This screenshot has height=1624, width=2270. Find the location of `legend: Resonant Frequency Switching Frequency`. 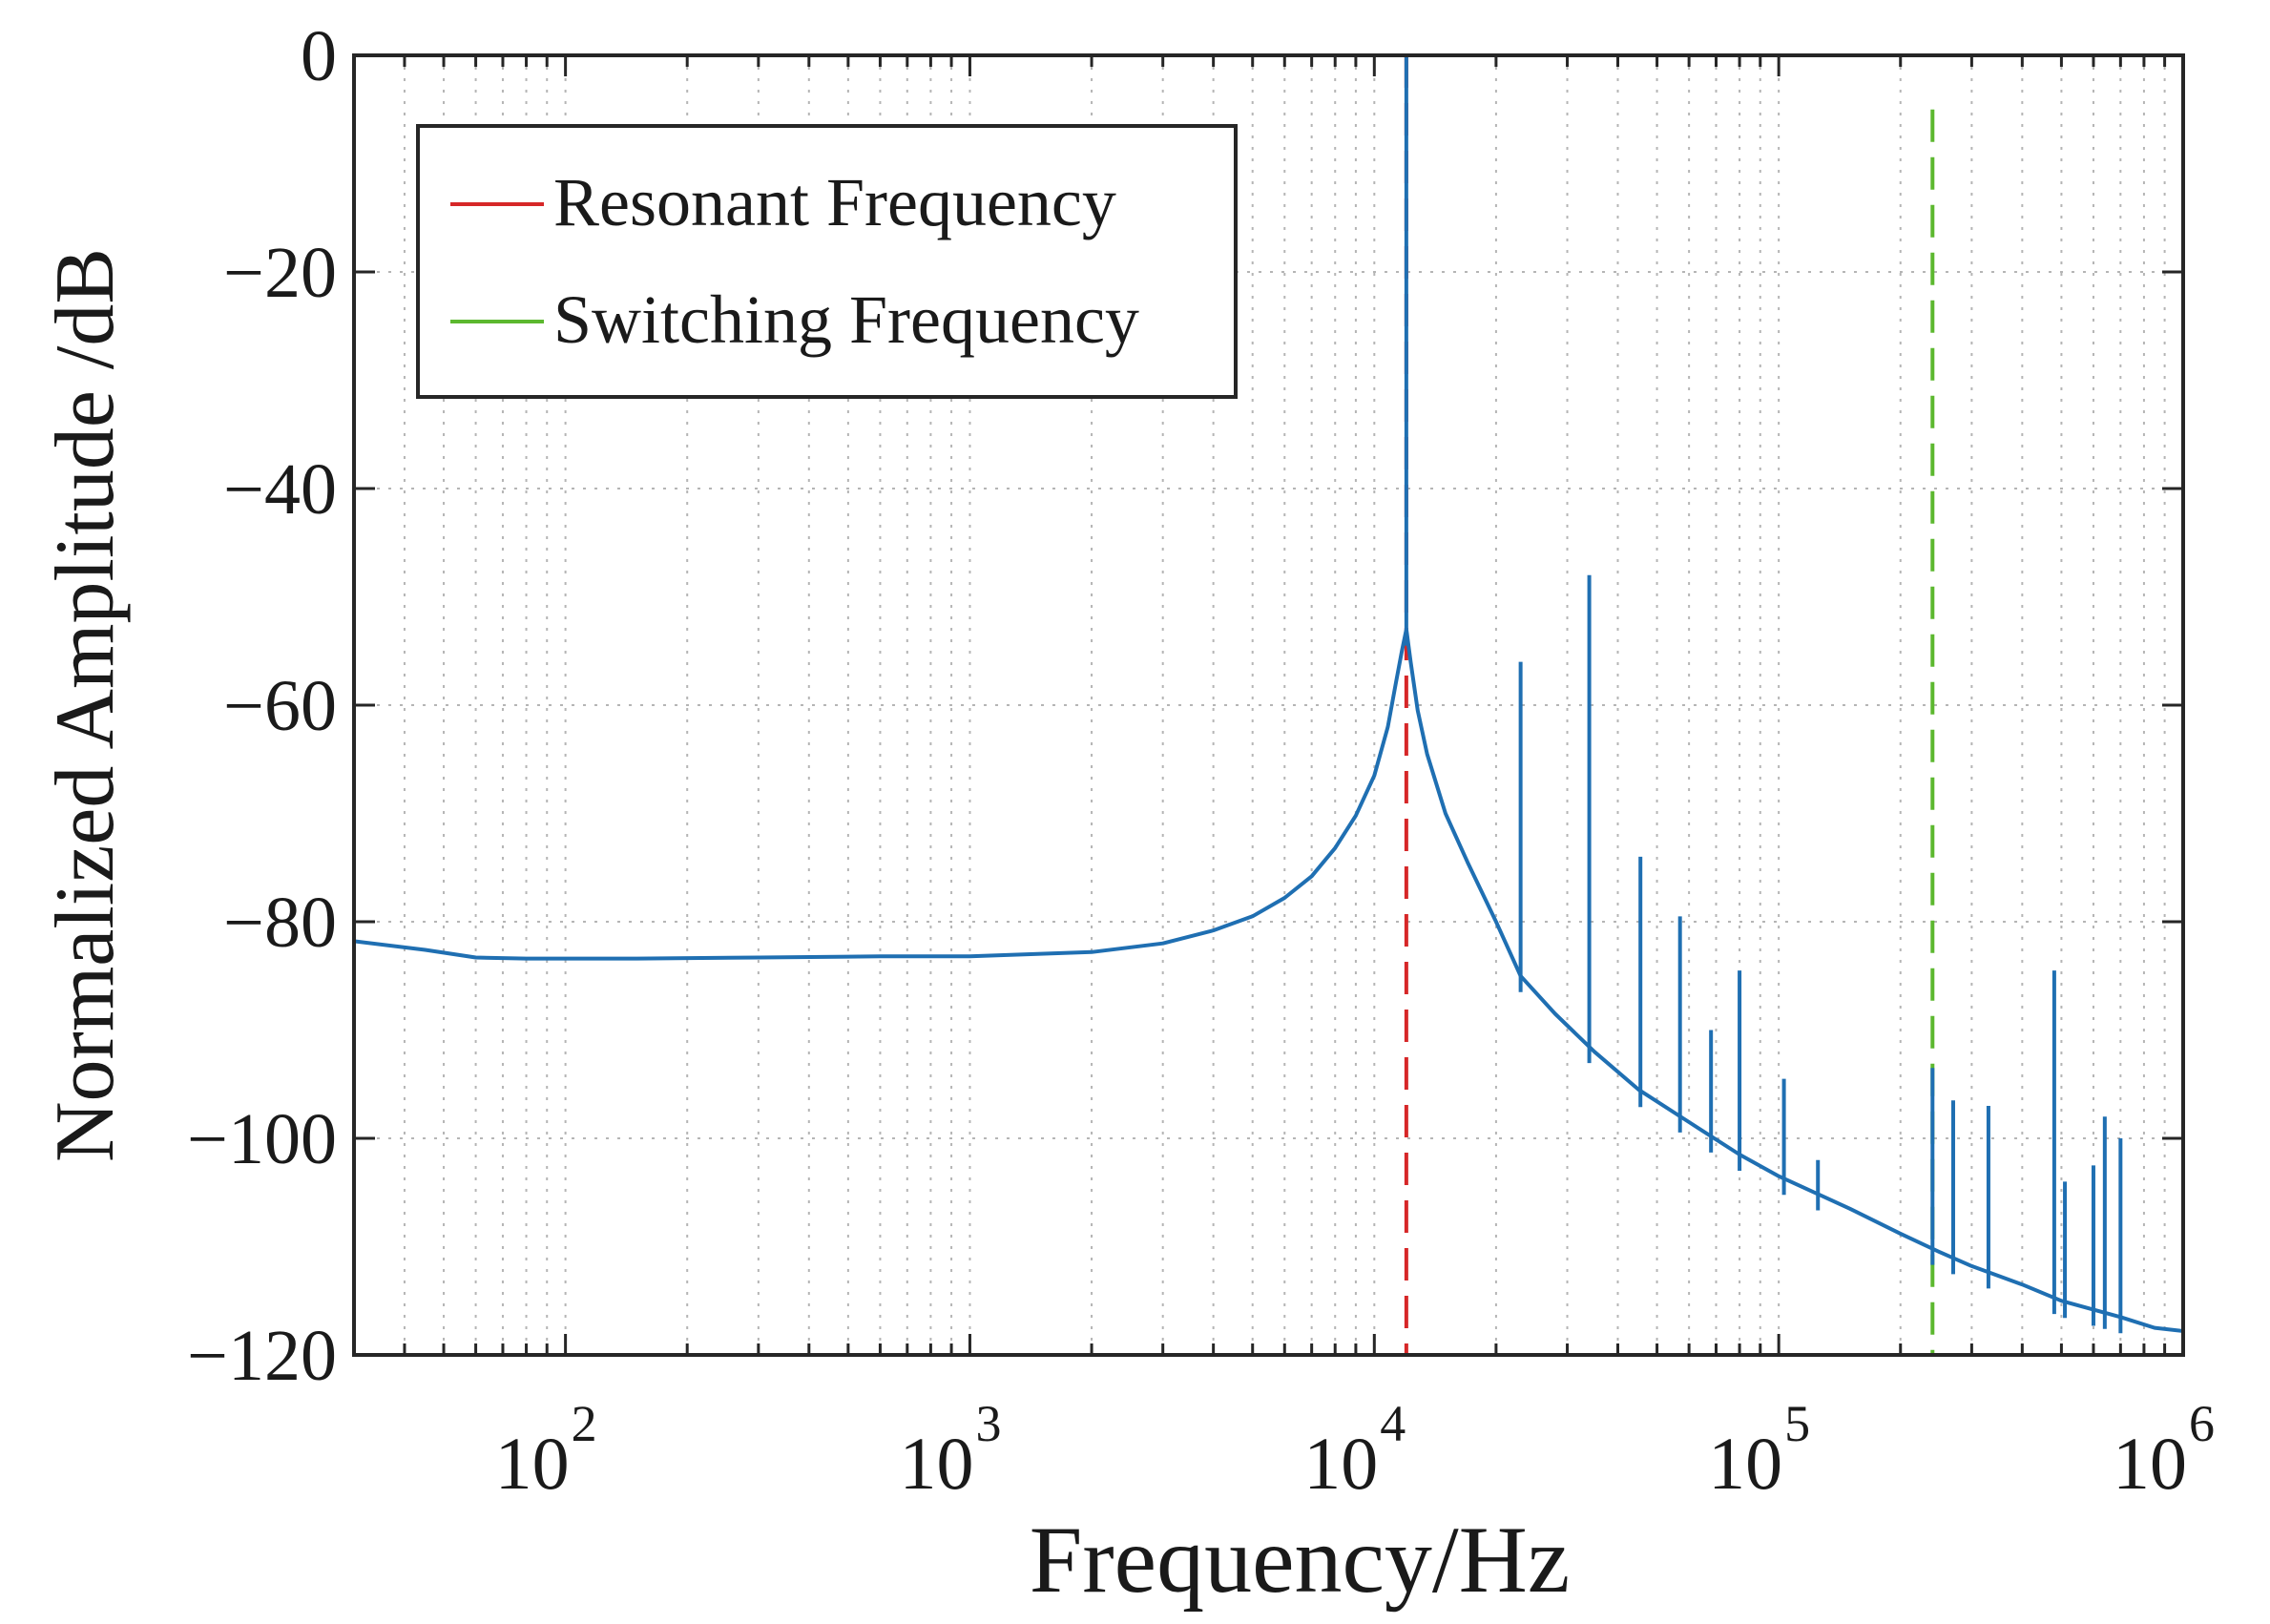

legend: Resonant Frequency Switching Frequency is located at coordinates (827, 261).